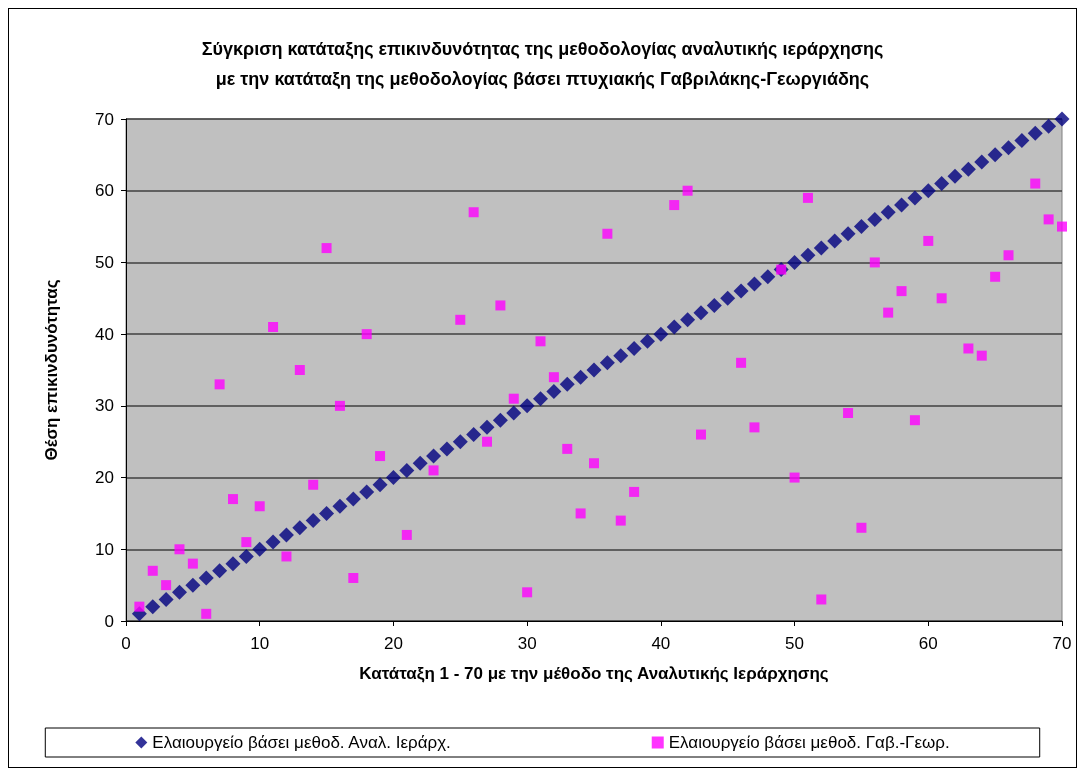  What do you see at coordinates (260, 643) in the screenshot?
I see `x-tick-label: 10` at bounding box center [260, 643].